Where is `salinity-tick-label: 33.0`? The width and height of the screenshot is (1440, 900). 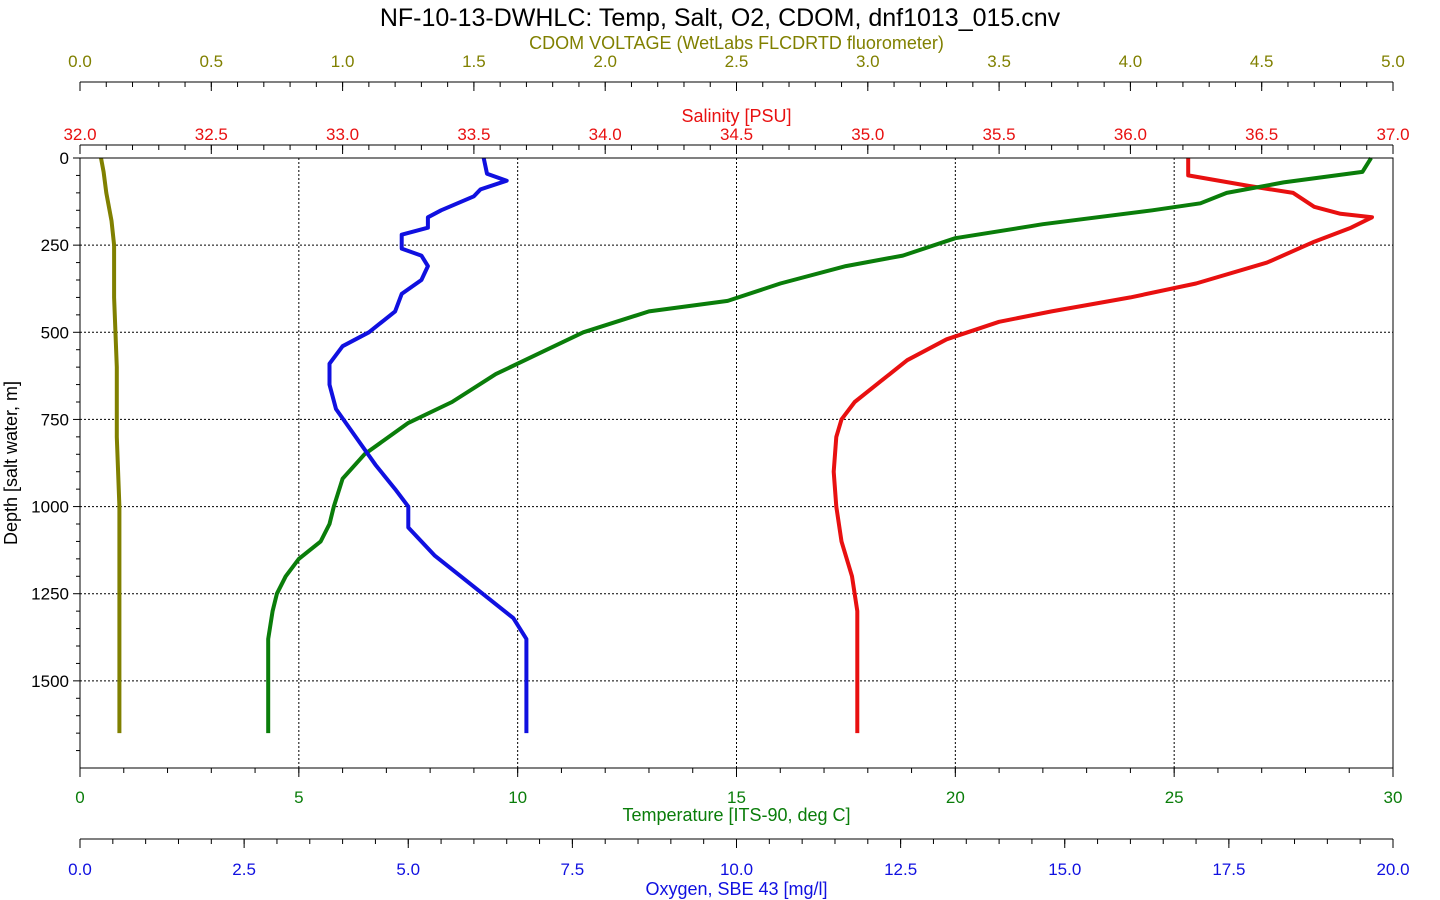
salinity-tick-label: 33.0 is located at coordinates (342, 134).